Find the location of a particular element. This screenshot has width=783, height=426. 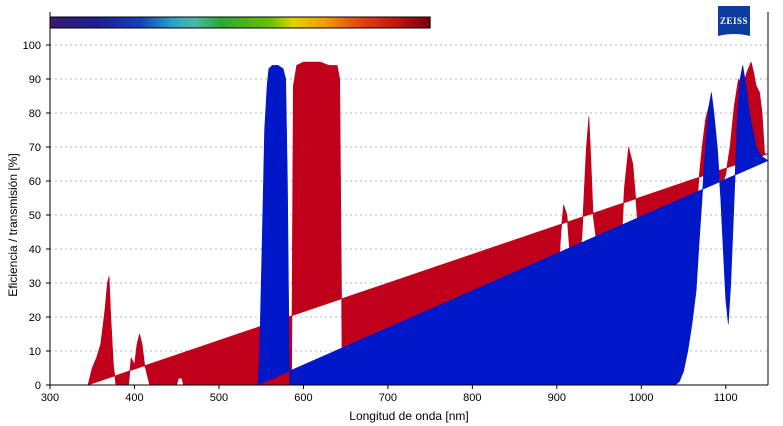

x-axis-label: Longitud de onda [nm] is located at coordinates (408, 416).